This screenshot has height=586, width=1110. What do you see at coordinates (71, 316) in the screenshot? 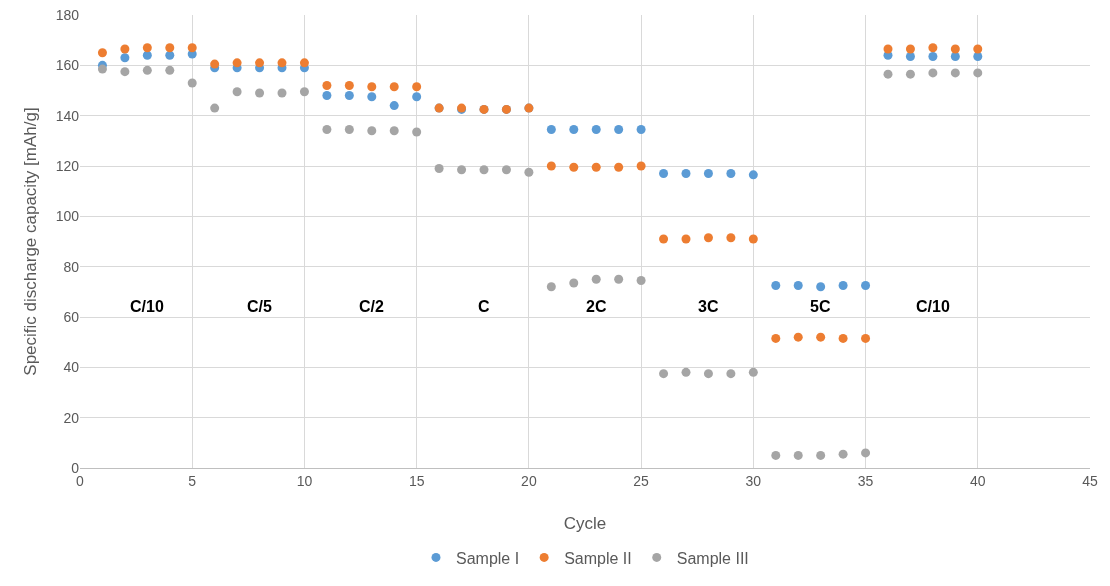
I see `y-tick-label: 60` at bounding box center [71, 316].